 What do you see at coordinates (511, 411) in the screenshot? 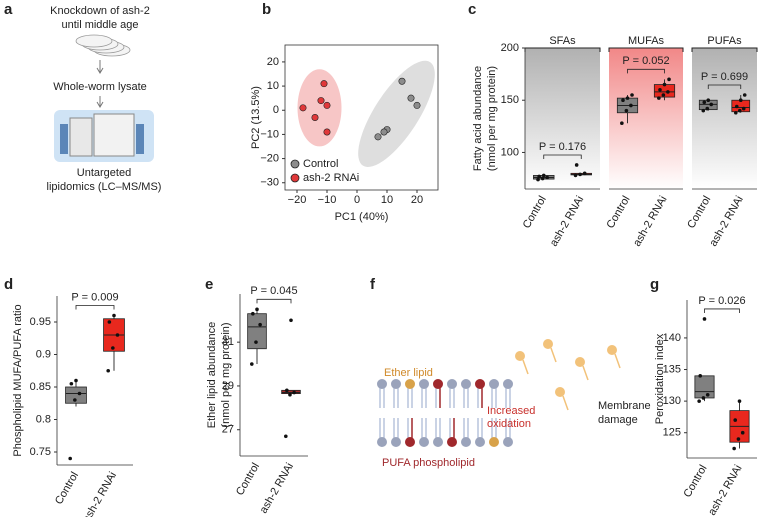
I see `diagram-label: Increased` at bounding box center [511, 411].